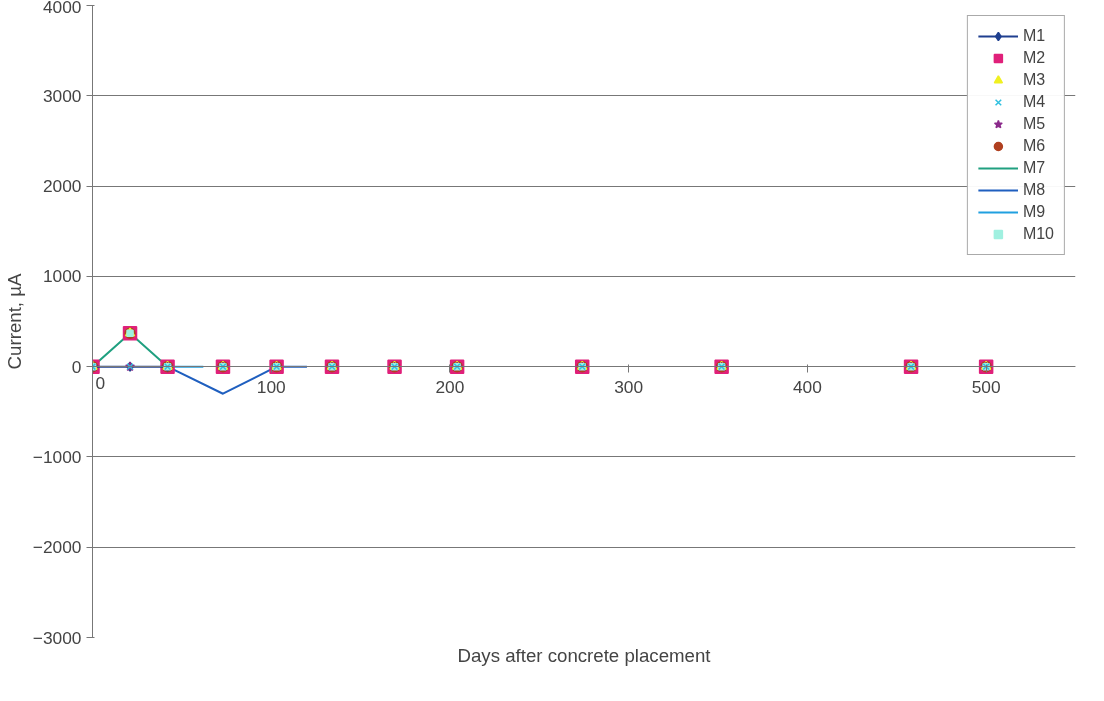 This screenshot has height=701, width=1104. I want to click on y-tick-label: −3000, so click(57, 637).